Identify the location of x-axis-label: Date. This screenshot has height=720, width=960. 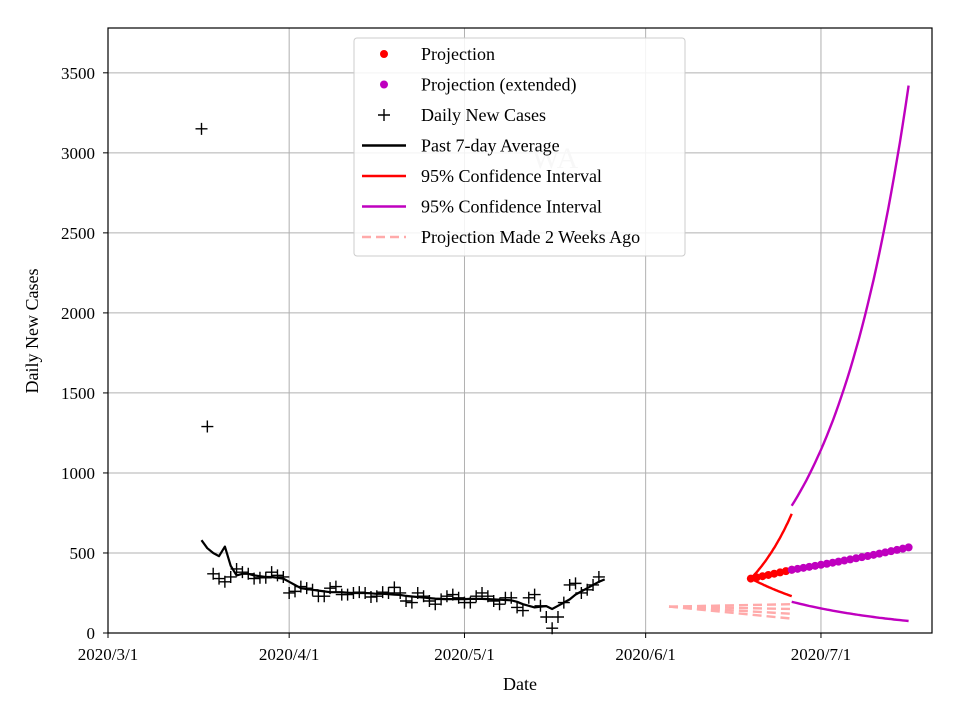
(520, 684).